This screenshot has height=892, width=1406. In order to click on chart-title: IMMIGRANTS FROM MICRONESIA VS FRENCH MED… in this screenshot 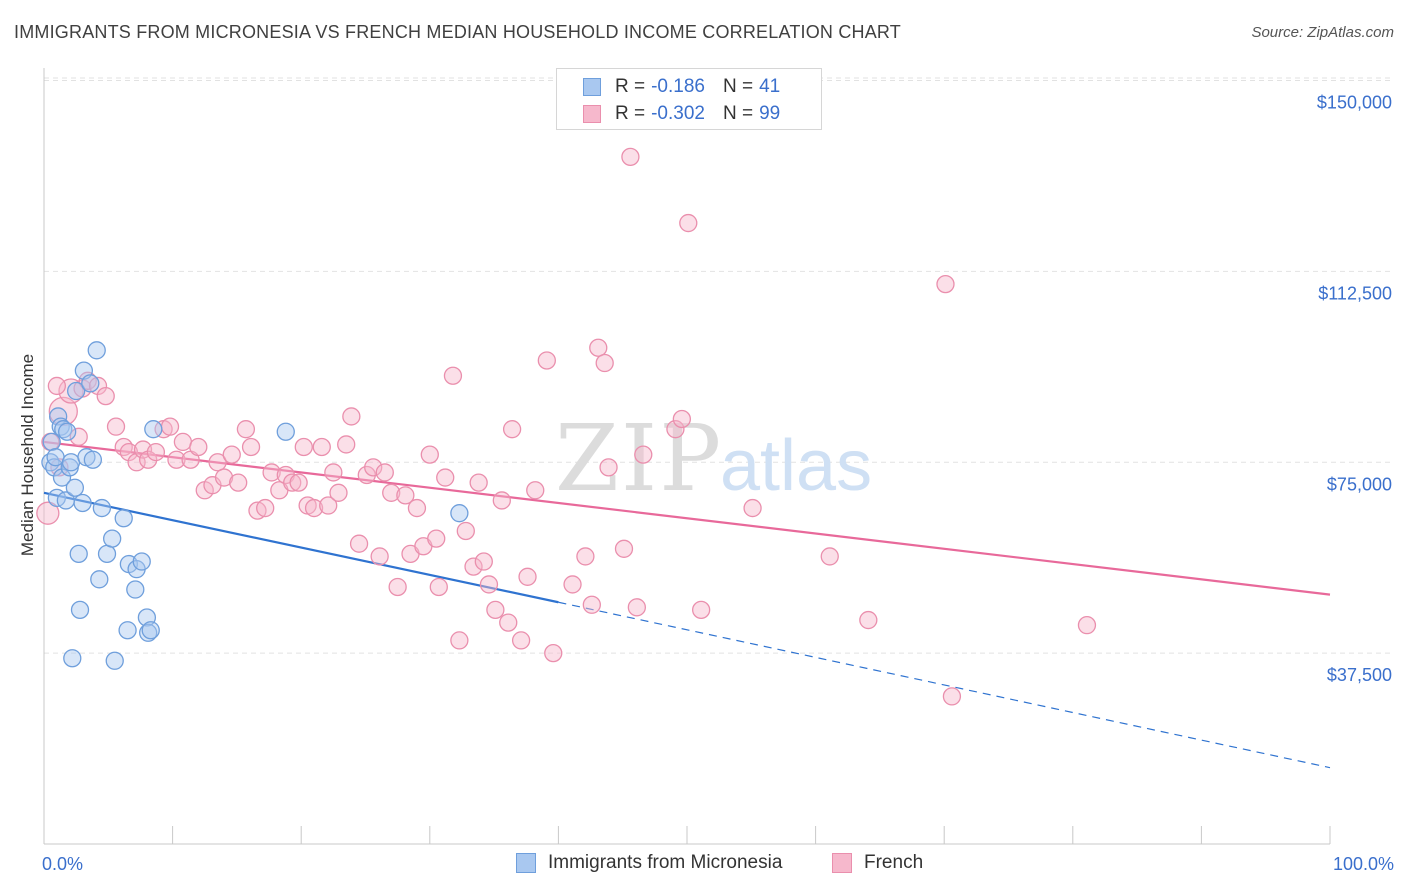, I will do `click(458, 32)`.